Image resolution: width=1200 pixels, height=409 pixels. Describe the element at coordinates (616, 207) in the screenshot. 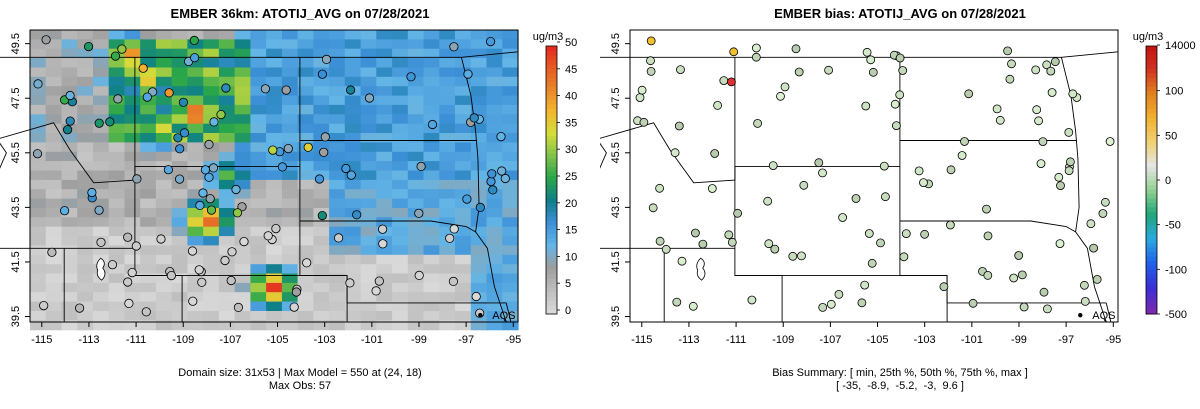

I see `y-tick-label: 43.5` at that location.